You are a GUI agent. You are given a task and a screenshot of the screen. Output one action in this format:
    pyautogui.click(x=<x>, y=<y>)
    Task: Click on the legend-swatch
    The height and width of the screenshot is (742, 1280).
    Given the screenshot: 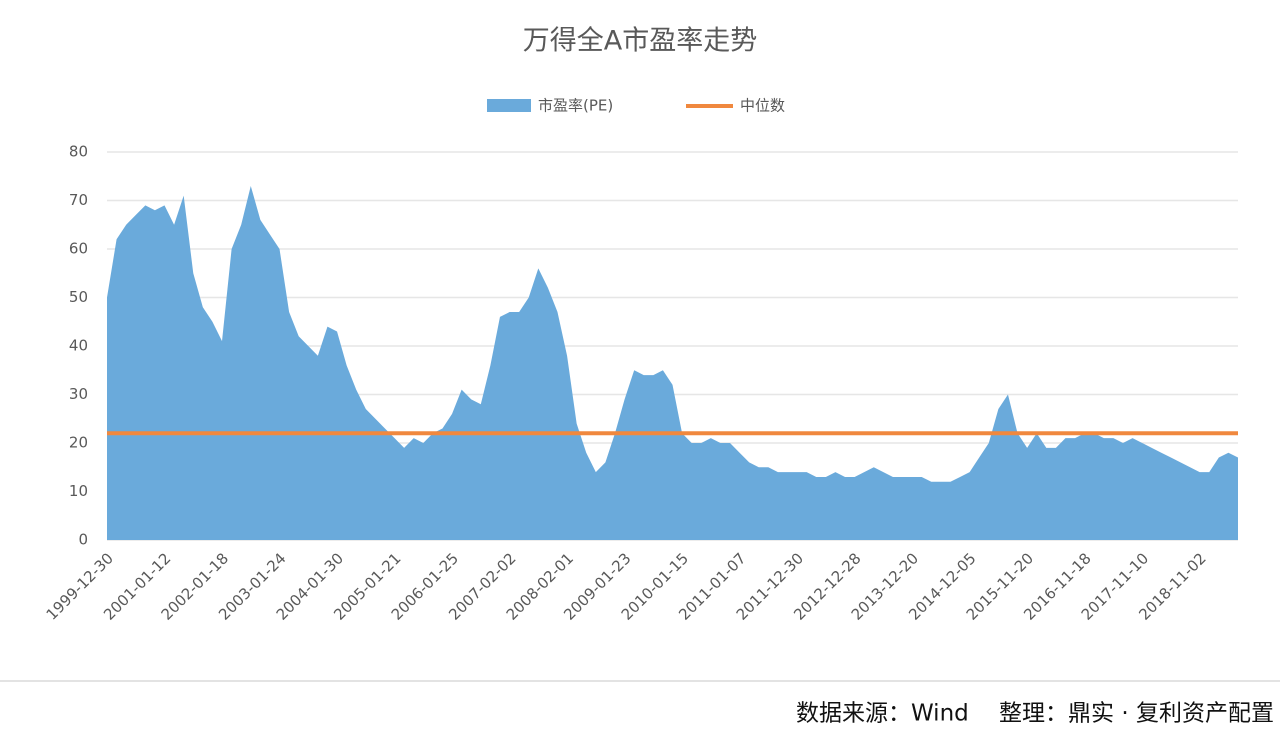 What is the action you would take?
    pyautogui.click(x=509, y=105)
    